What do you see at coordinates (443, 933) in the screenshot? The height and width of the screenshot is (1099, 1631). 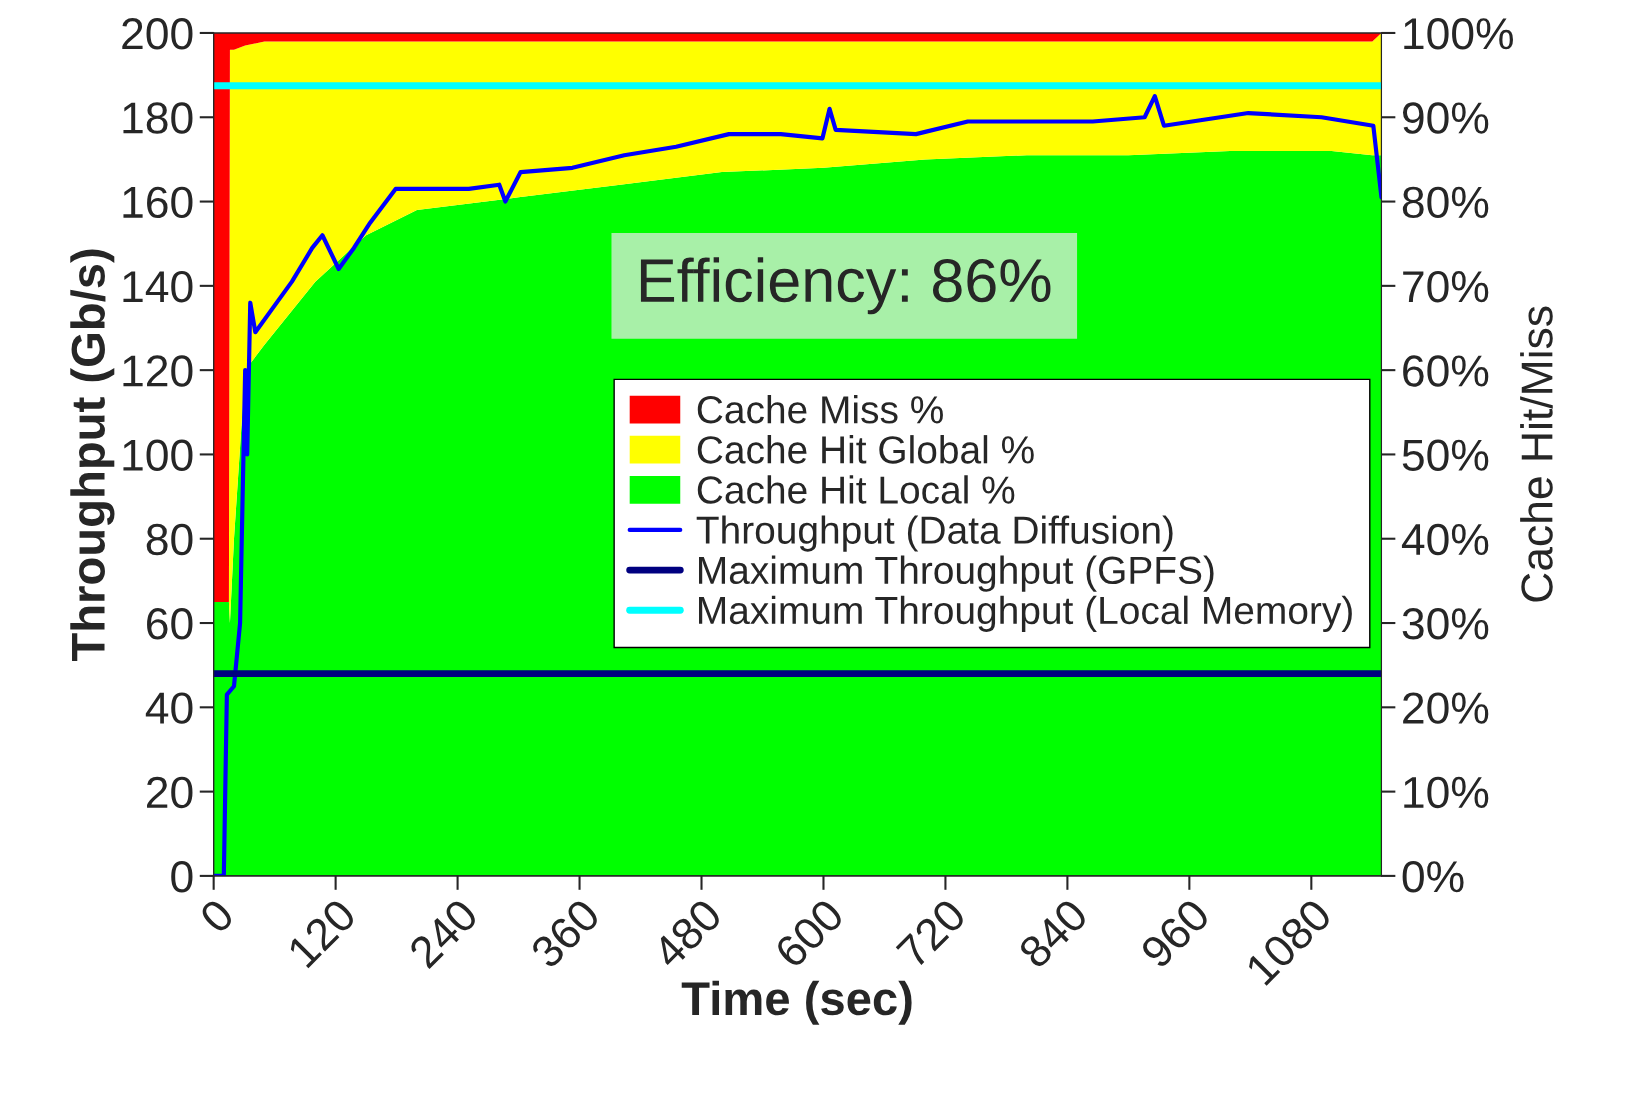 I see `x-tick-label: 240` at bounding box center [443, 933].